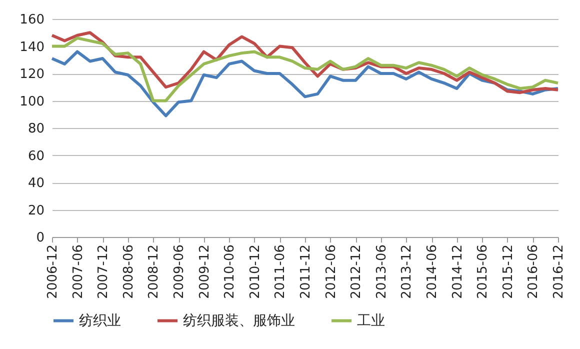  I want to click on y-tick-label: 120, so click(32, 74).